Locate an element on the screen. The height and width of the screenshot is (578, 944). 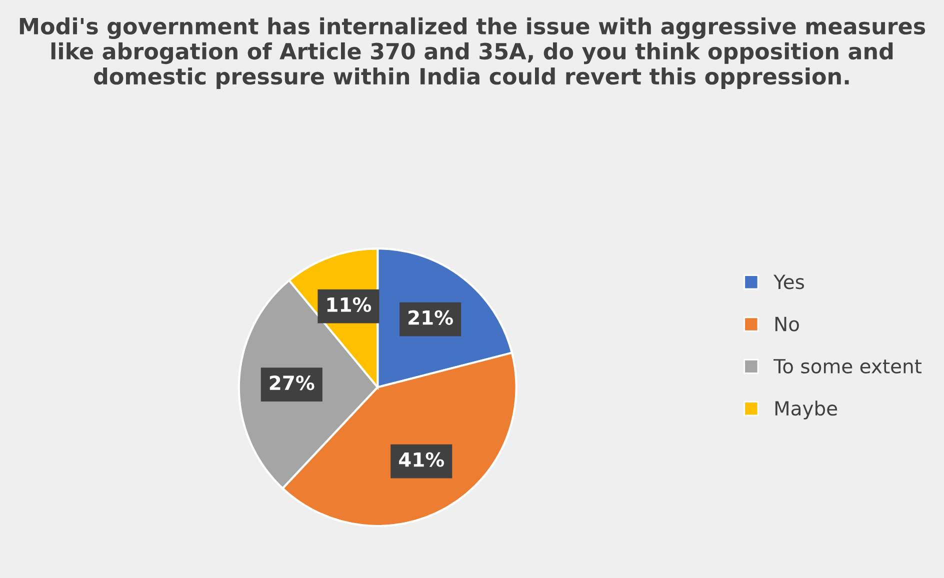
legend-label: To some extent is located at coordinates (847, 366).